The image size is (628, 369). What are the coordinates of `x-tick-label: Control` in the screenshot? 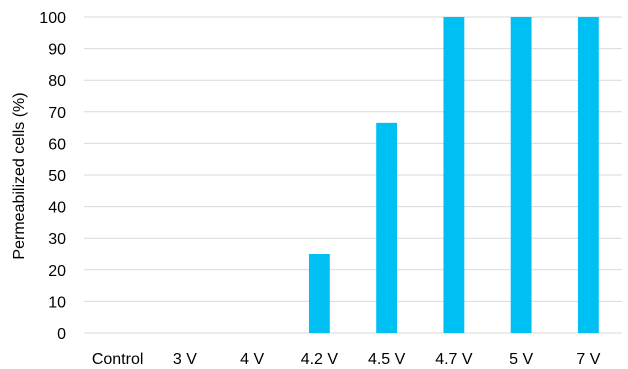 It's located at (118, 359).